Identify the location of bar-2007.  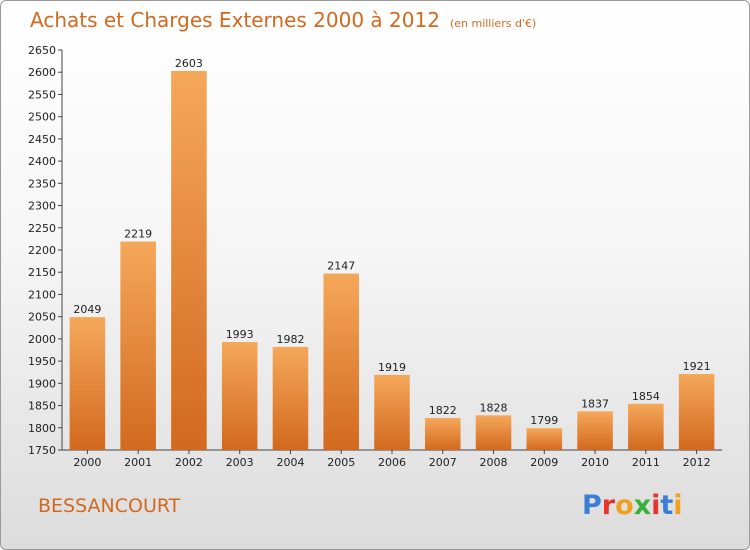
(443, 434).